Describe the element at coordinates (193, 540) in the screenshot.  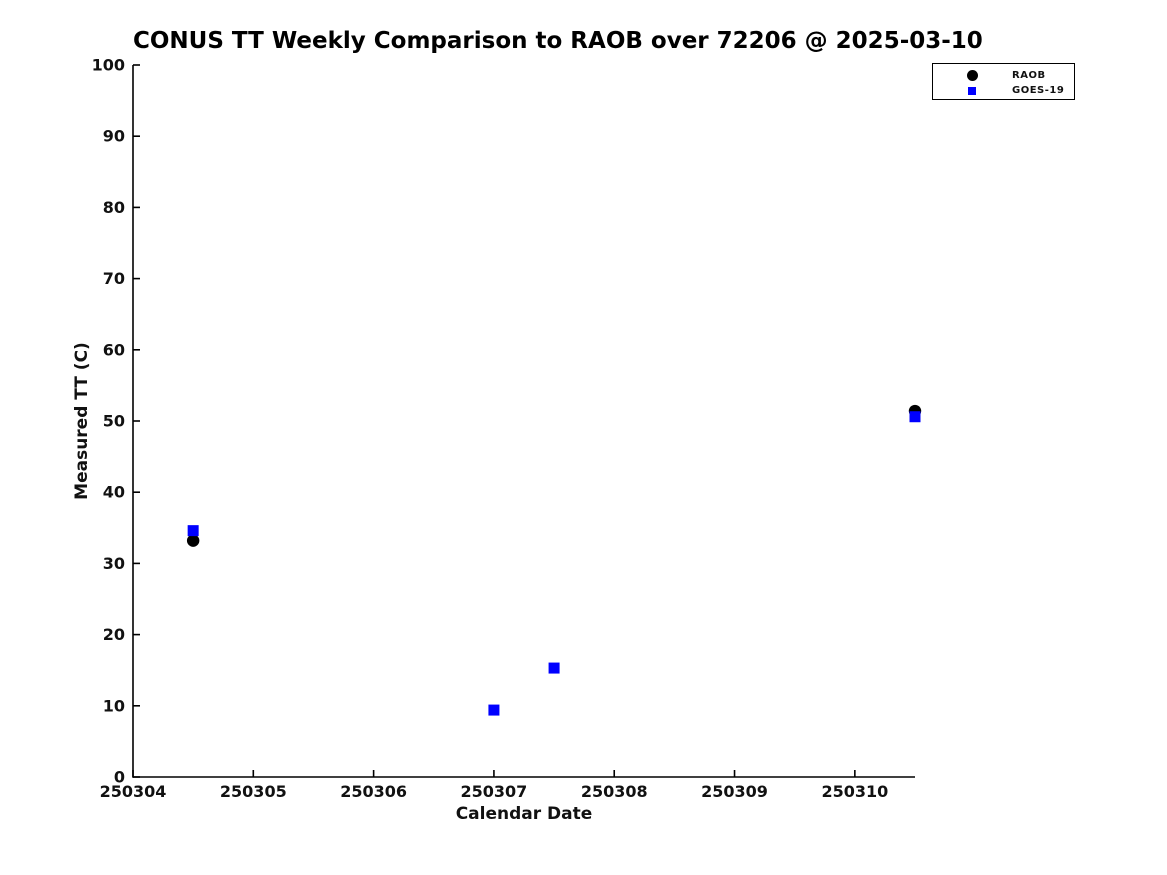
I see `raob-data-point` at that location.